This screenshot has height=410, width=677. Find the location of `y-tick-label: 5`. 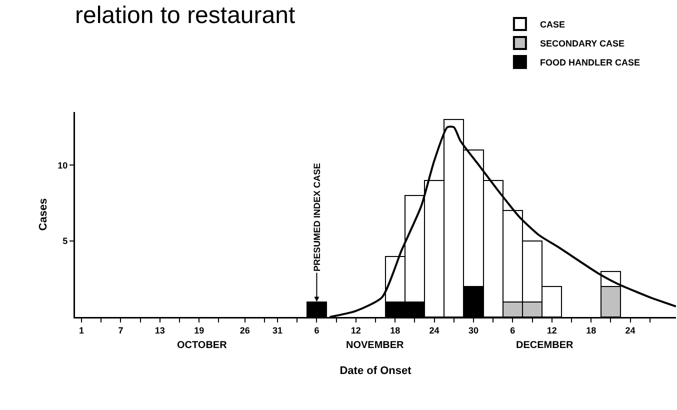

y-tick-label: 5 is located at coordinates (65, 241).